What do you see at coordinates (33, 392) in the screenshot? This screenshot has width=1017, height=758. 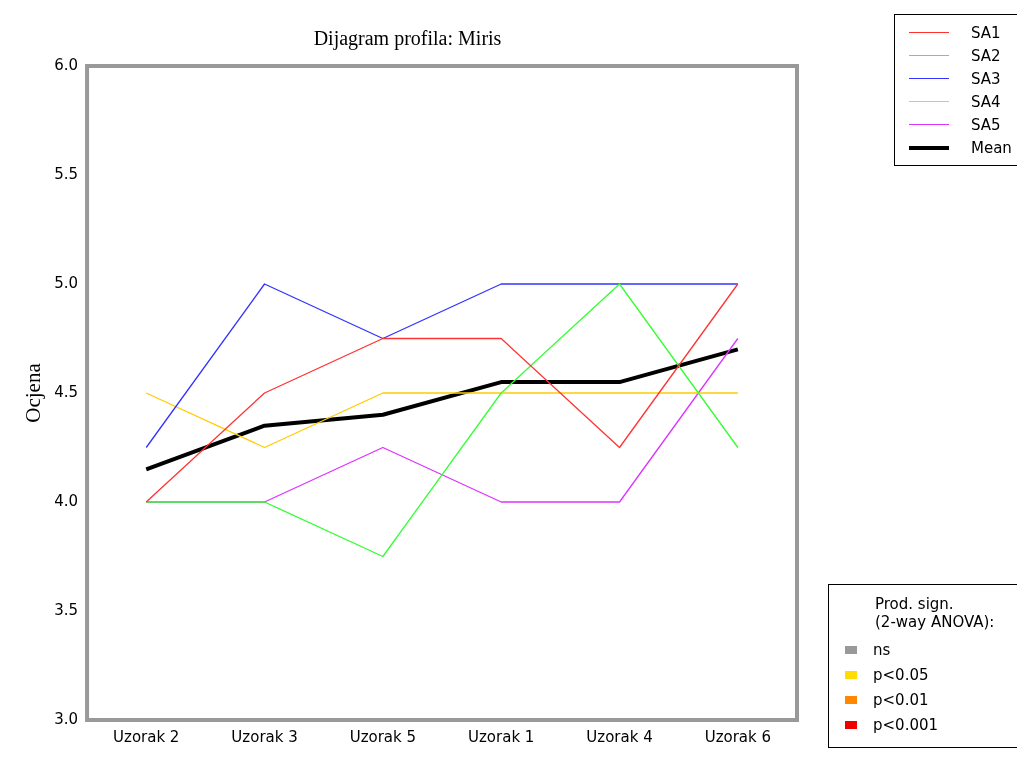 I see `y-axis-title: Ocjena` at bounding box center [33, 392].